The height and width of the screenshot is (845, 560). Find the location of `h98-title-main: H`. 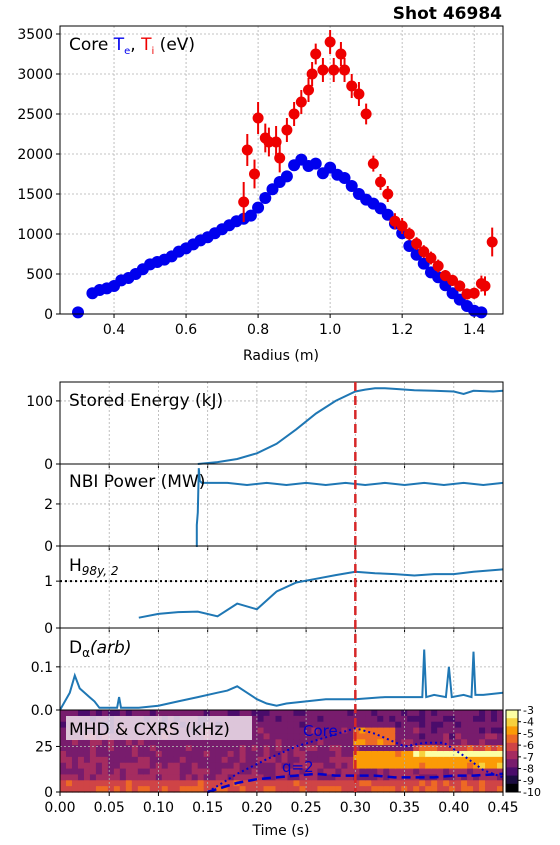

h98-title-main: H is located at coordinates (75, 566).